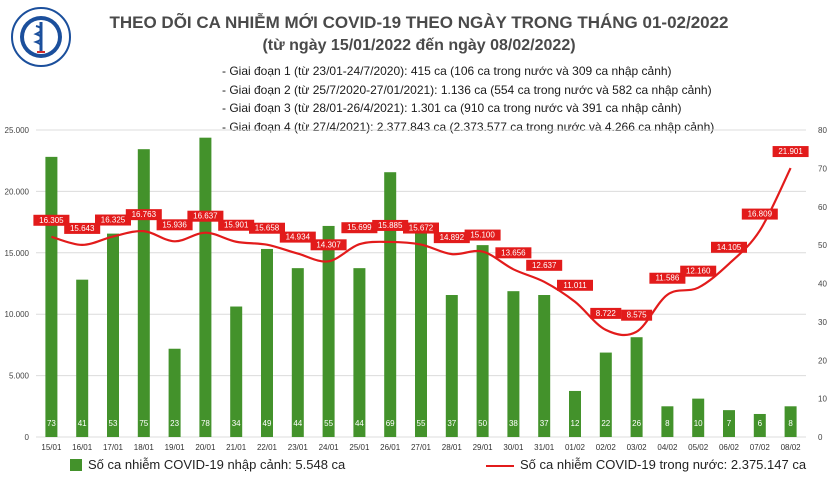 The height and width of the screenshot is (481, 838). What do you see at coordinates (822, 207) in the screenshot?
I see `right-tick-label: 60` at bounding box center [822, 207].